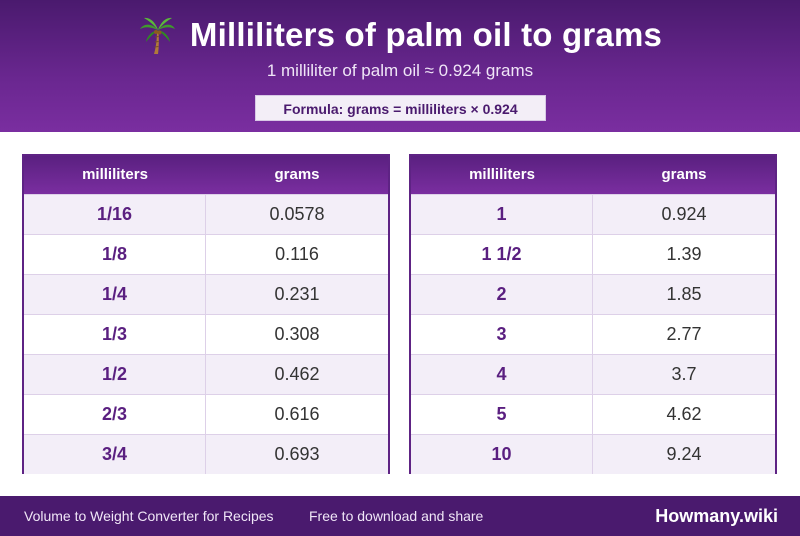 The image size is (800, 536). I want to click on milliliters-cell: 5, so click(502, 414).